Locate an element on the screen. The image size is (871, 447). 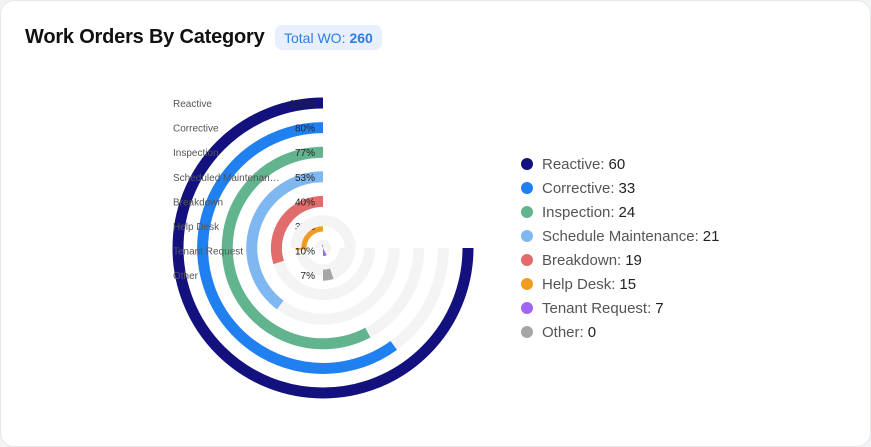
legend-count: 21 is located at coordinates (711, 236).